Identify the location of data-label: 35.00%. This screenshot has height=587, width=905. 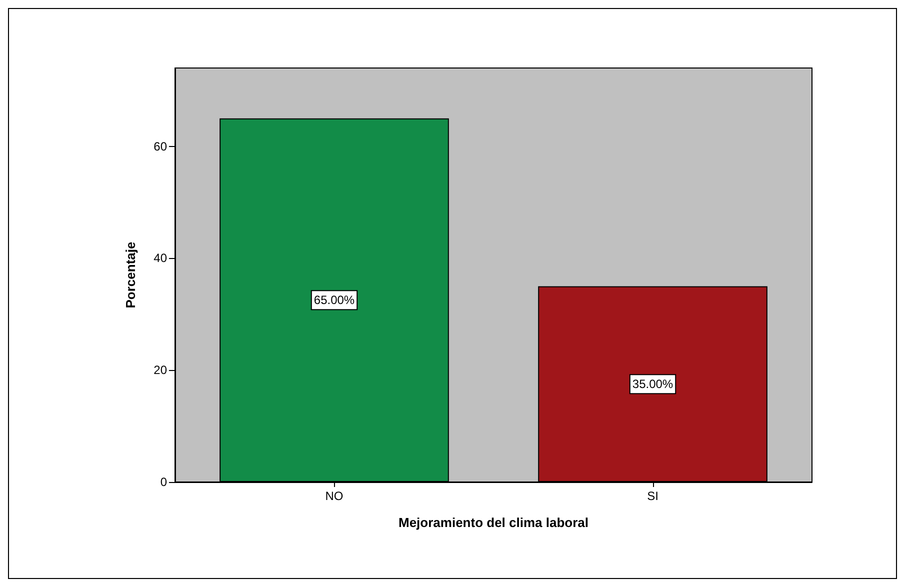
(653, 384).